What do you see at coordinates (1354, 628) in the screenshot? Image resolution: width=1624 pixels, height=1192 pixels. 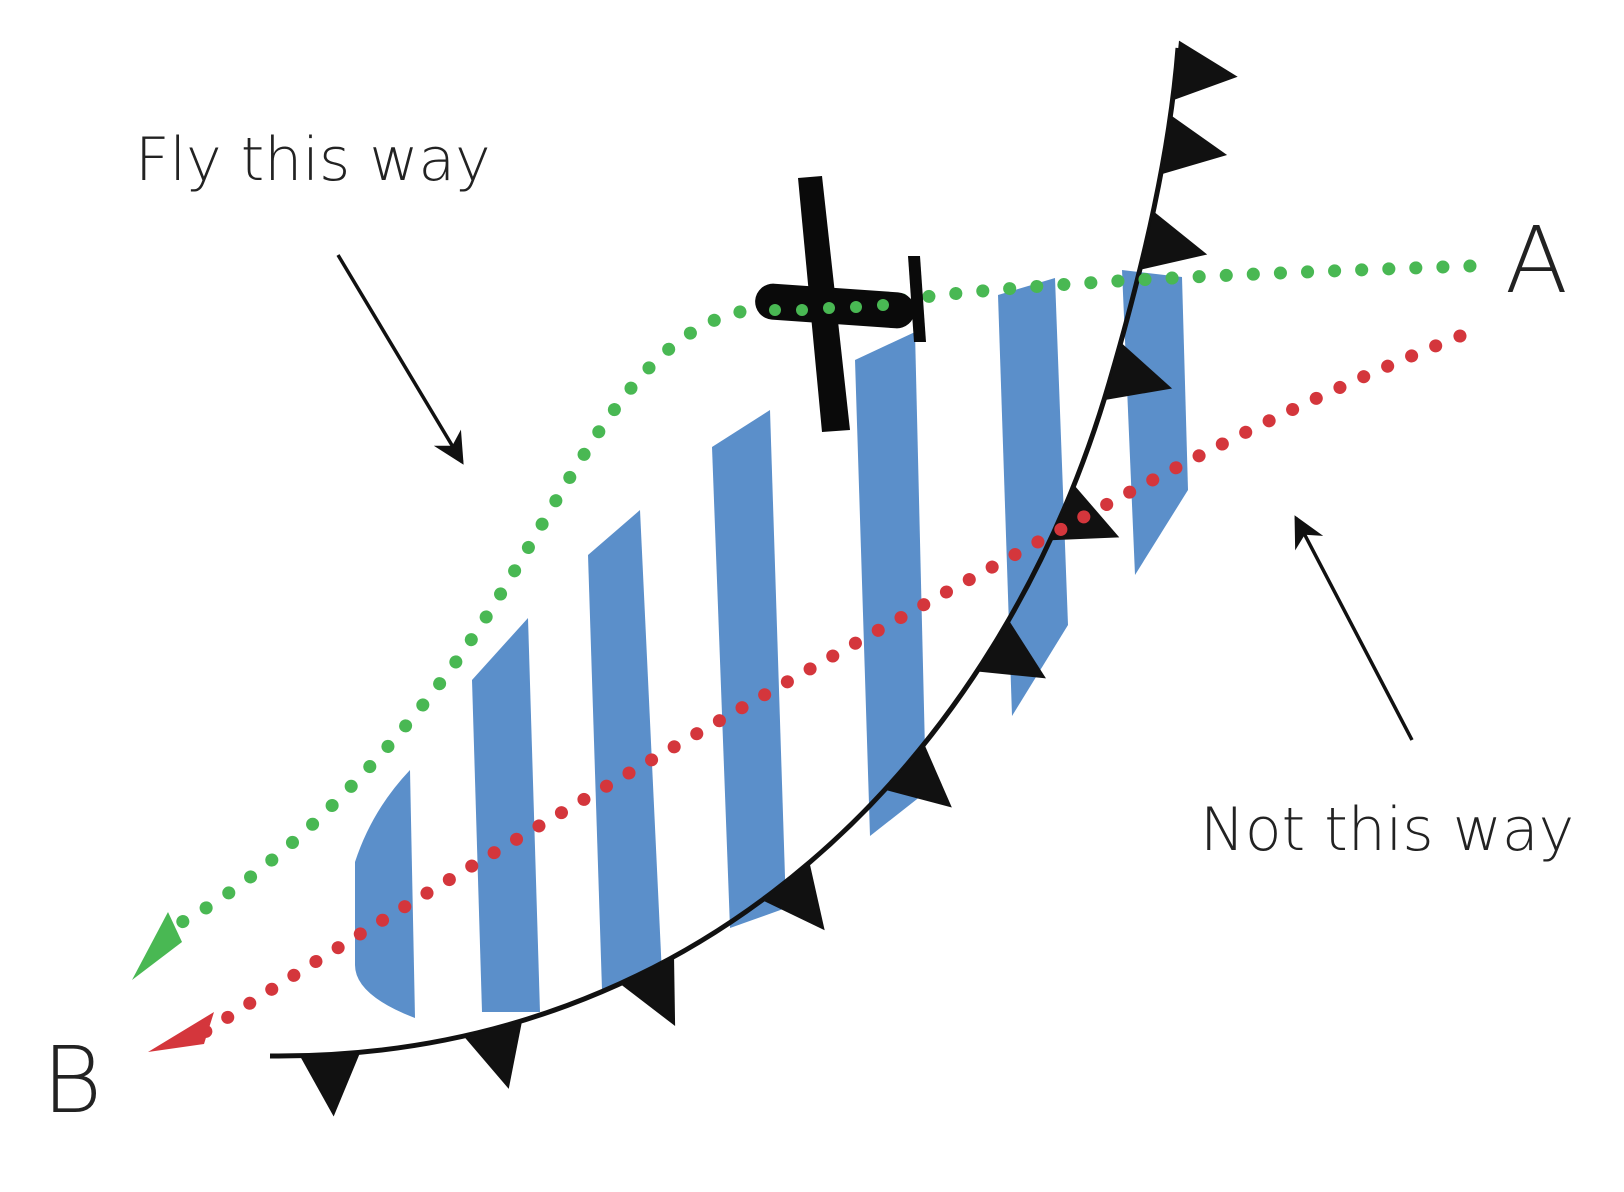 I see `not-this-way-pointer-arrow` at bounding box center [1354, 628].